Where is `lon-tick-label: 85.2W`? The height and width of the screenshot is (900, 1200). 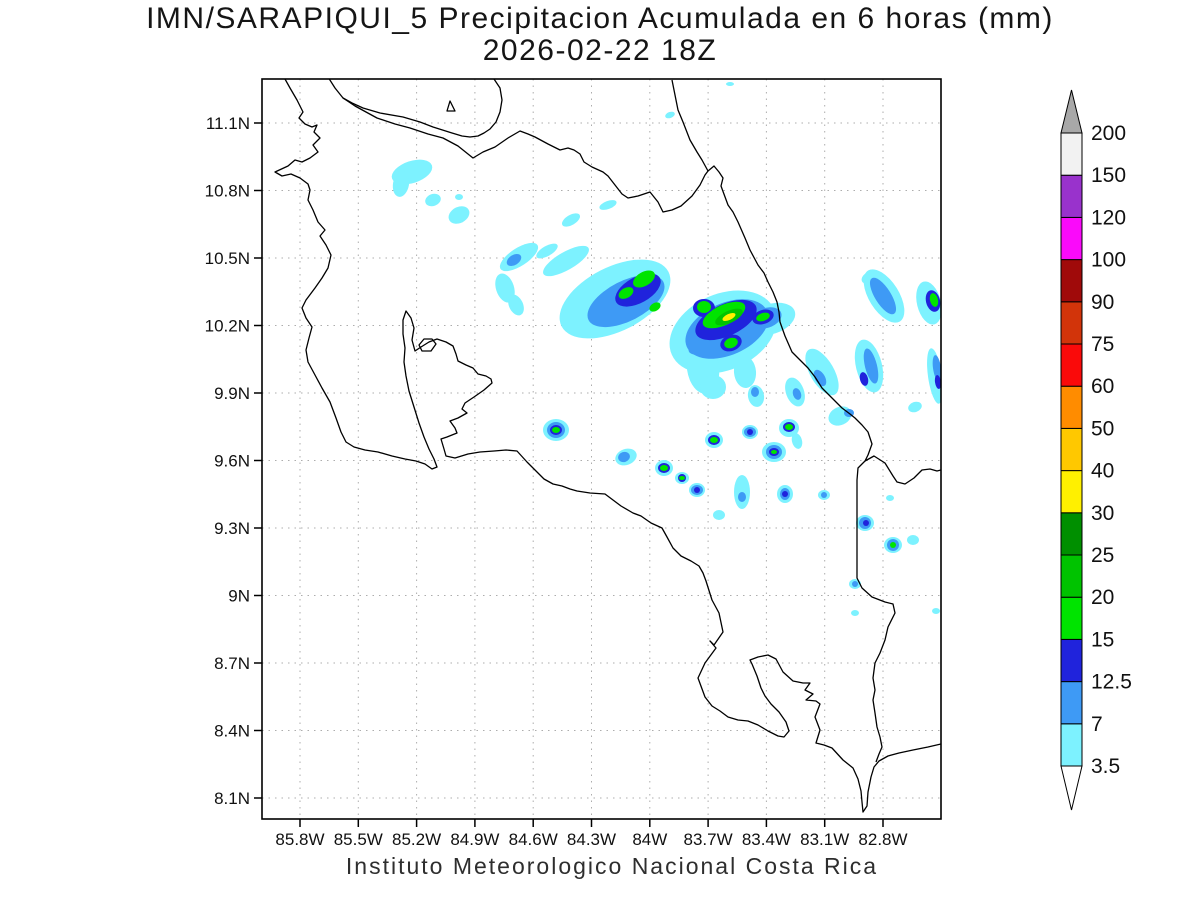 lon-tick-label: 85.2W is located at coordinates (416, 839).